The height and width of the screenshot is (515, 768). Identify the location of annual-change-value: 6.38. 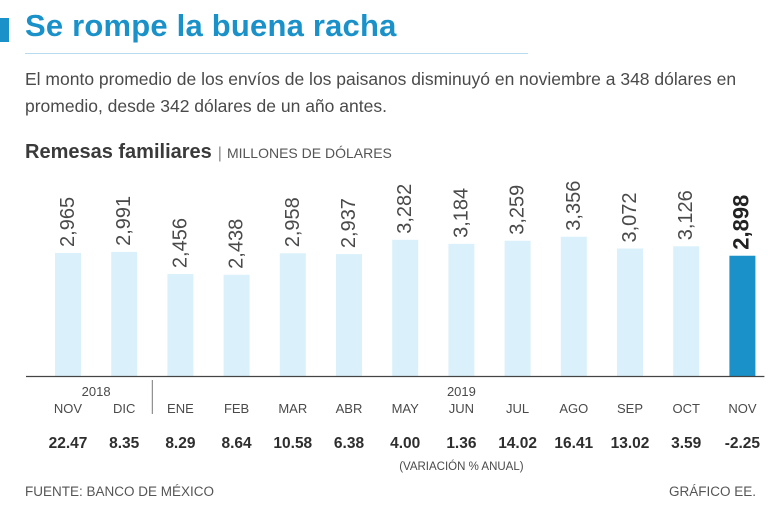
(349, 443).